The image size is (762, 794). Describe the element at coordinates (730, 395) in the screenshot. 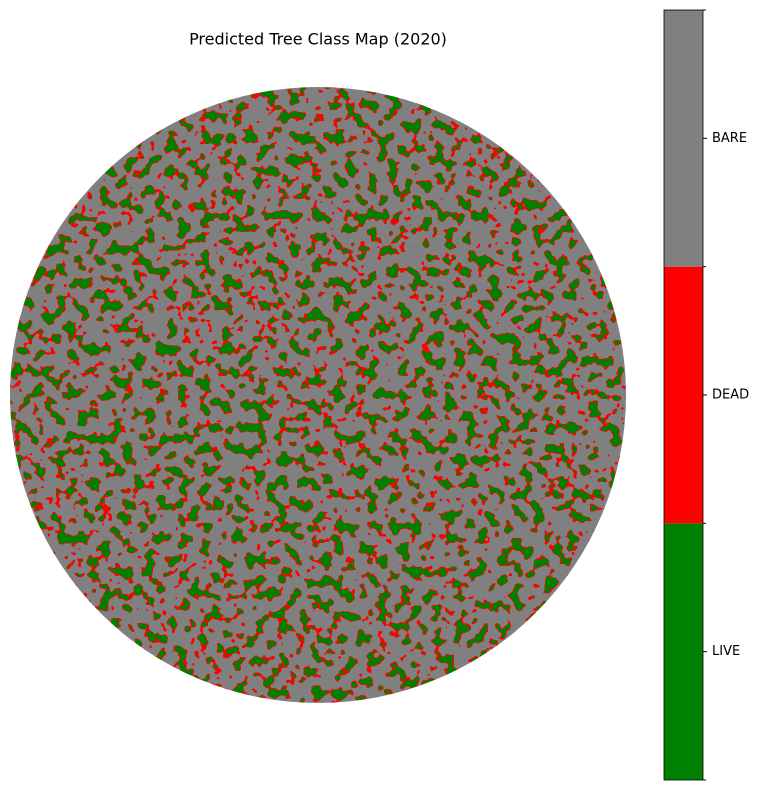

I see `colorbar-label: DEAD` at that location.